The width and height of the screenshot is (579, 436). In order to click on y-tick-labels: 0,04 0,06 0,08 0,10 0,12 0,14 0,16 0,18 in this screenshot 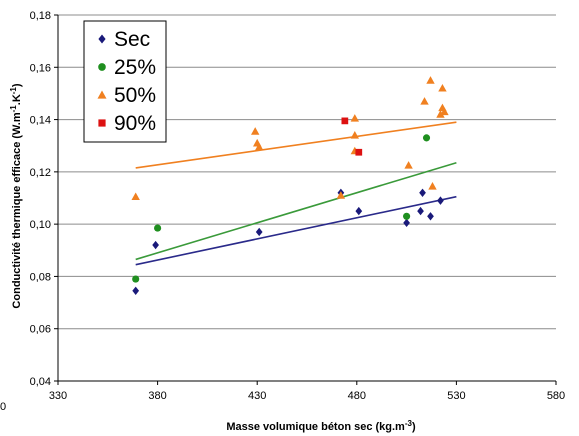, I will do `click(40, 199)`.